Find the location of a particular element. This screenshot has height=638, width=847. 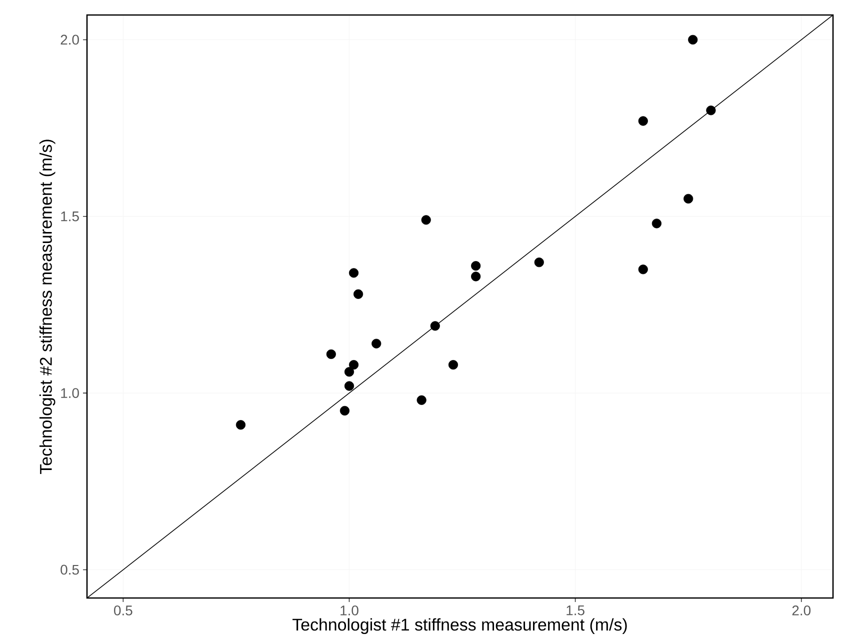

x-tick-label: 1.5 is located at coordinates (575, 611).